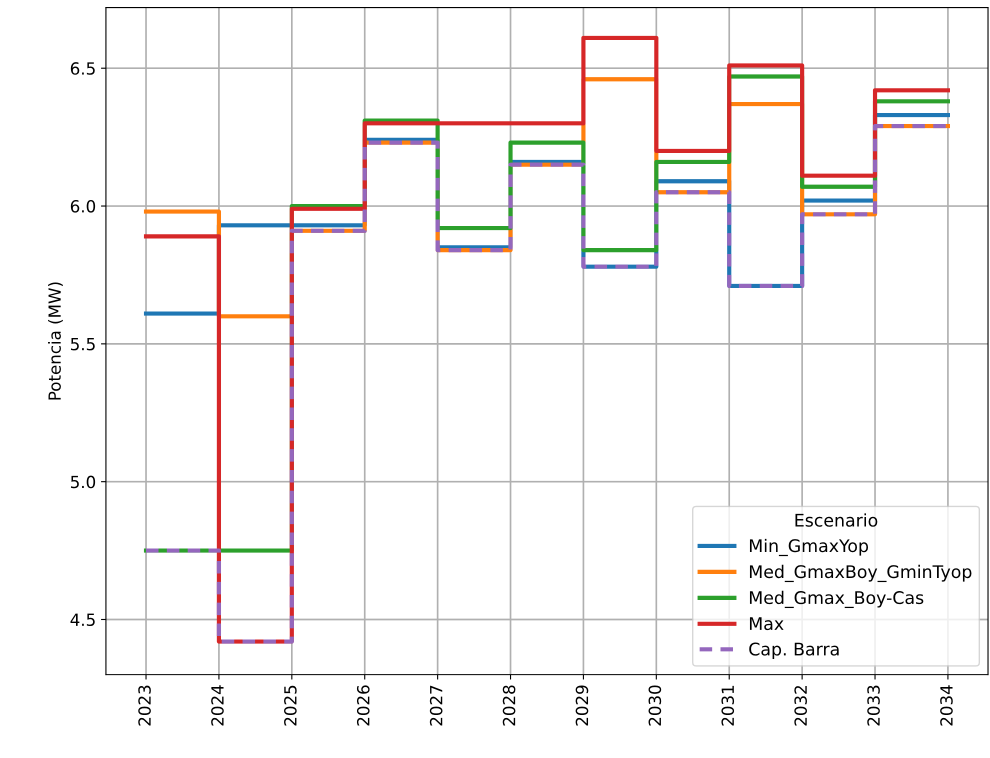  What do you see at coordinates (794, 650) in the screenshot?
I see `legend-label: Cap. Barra` at bounding box center [794, 650].